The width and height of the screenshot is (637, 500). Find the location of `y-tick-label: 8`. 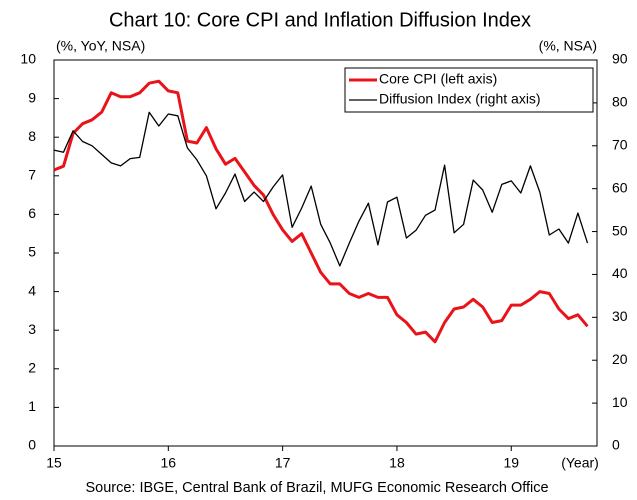

y-tick-label: 8 is located at coordinates (32, 136).